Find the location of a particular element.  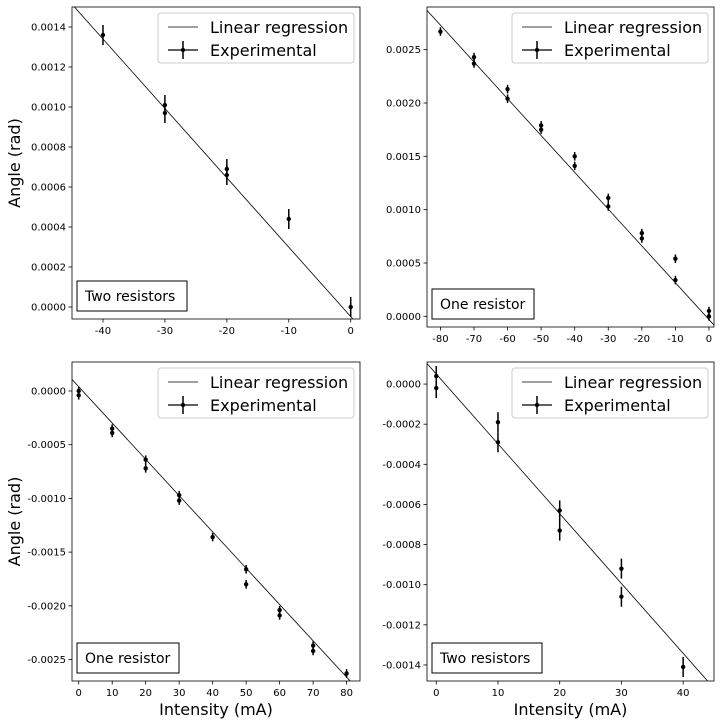

y-tick-label: 0.0004 is located at coordinates (48, 228).